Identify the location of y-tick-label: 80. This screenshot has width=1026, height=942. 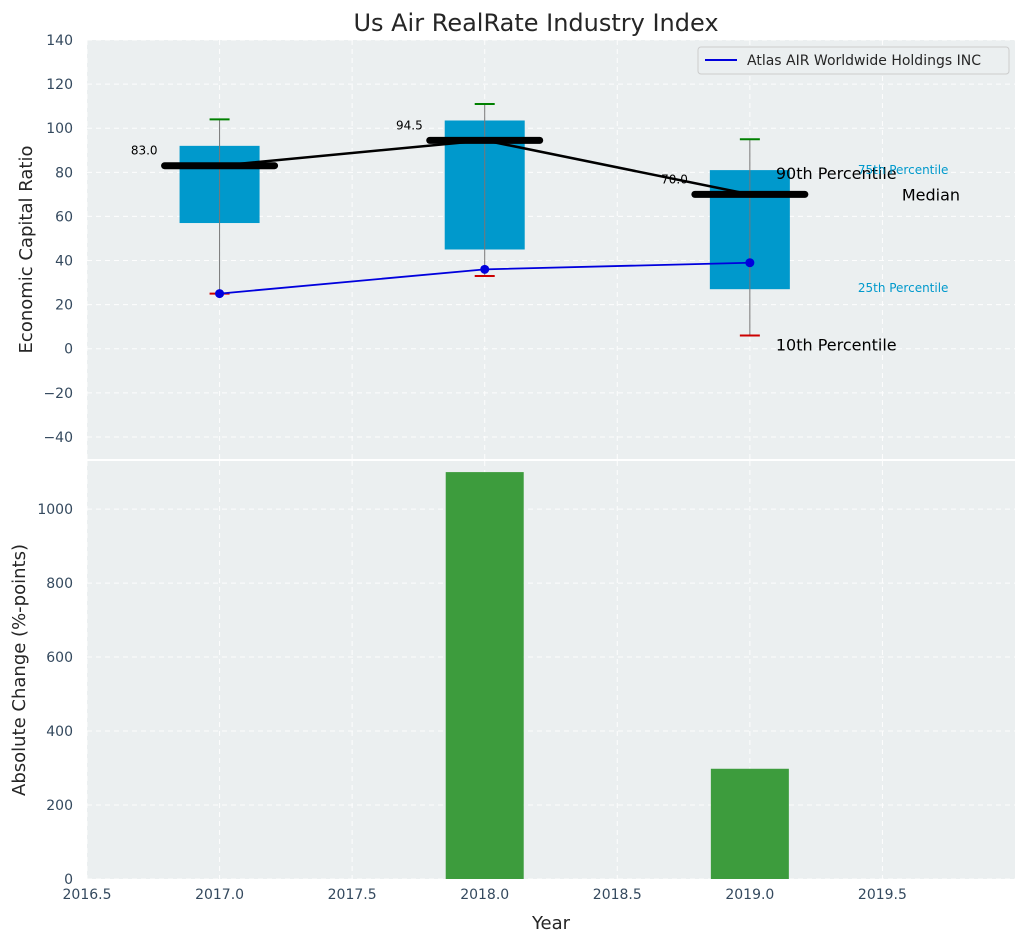
(64, 173).